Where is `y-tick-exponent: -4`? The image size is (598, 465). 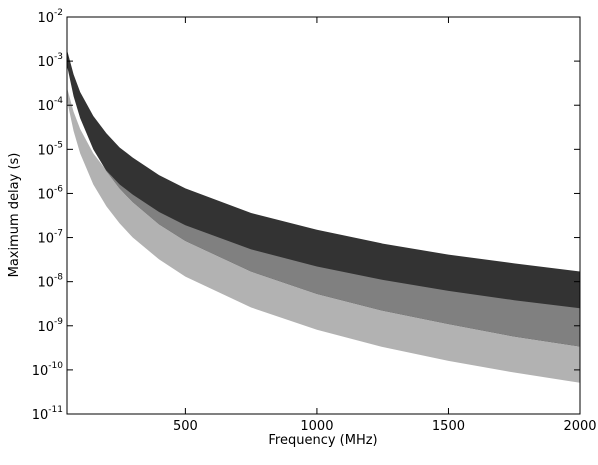 y-tick-exponent: -4 is located at coordinates (58, 101).